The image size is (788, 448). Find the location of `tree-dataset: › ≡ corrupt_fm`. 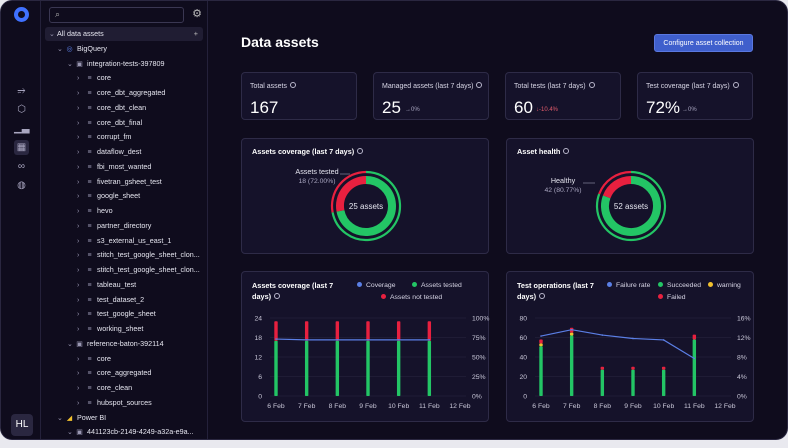

tree-dataset: › ≡ corrupt_fm is located at coordinates (86, 137).